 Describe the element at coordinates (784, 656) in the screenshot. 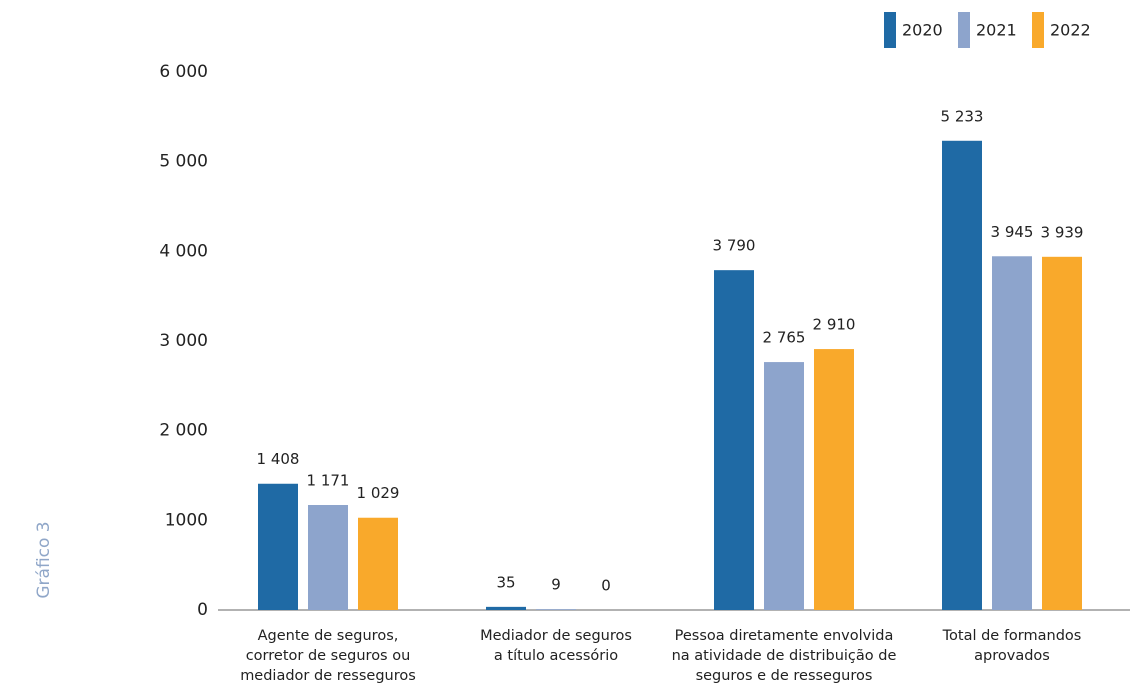

I see `x-tick-label: na atividade de distribuição de` at that location.